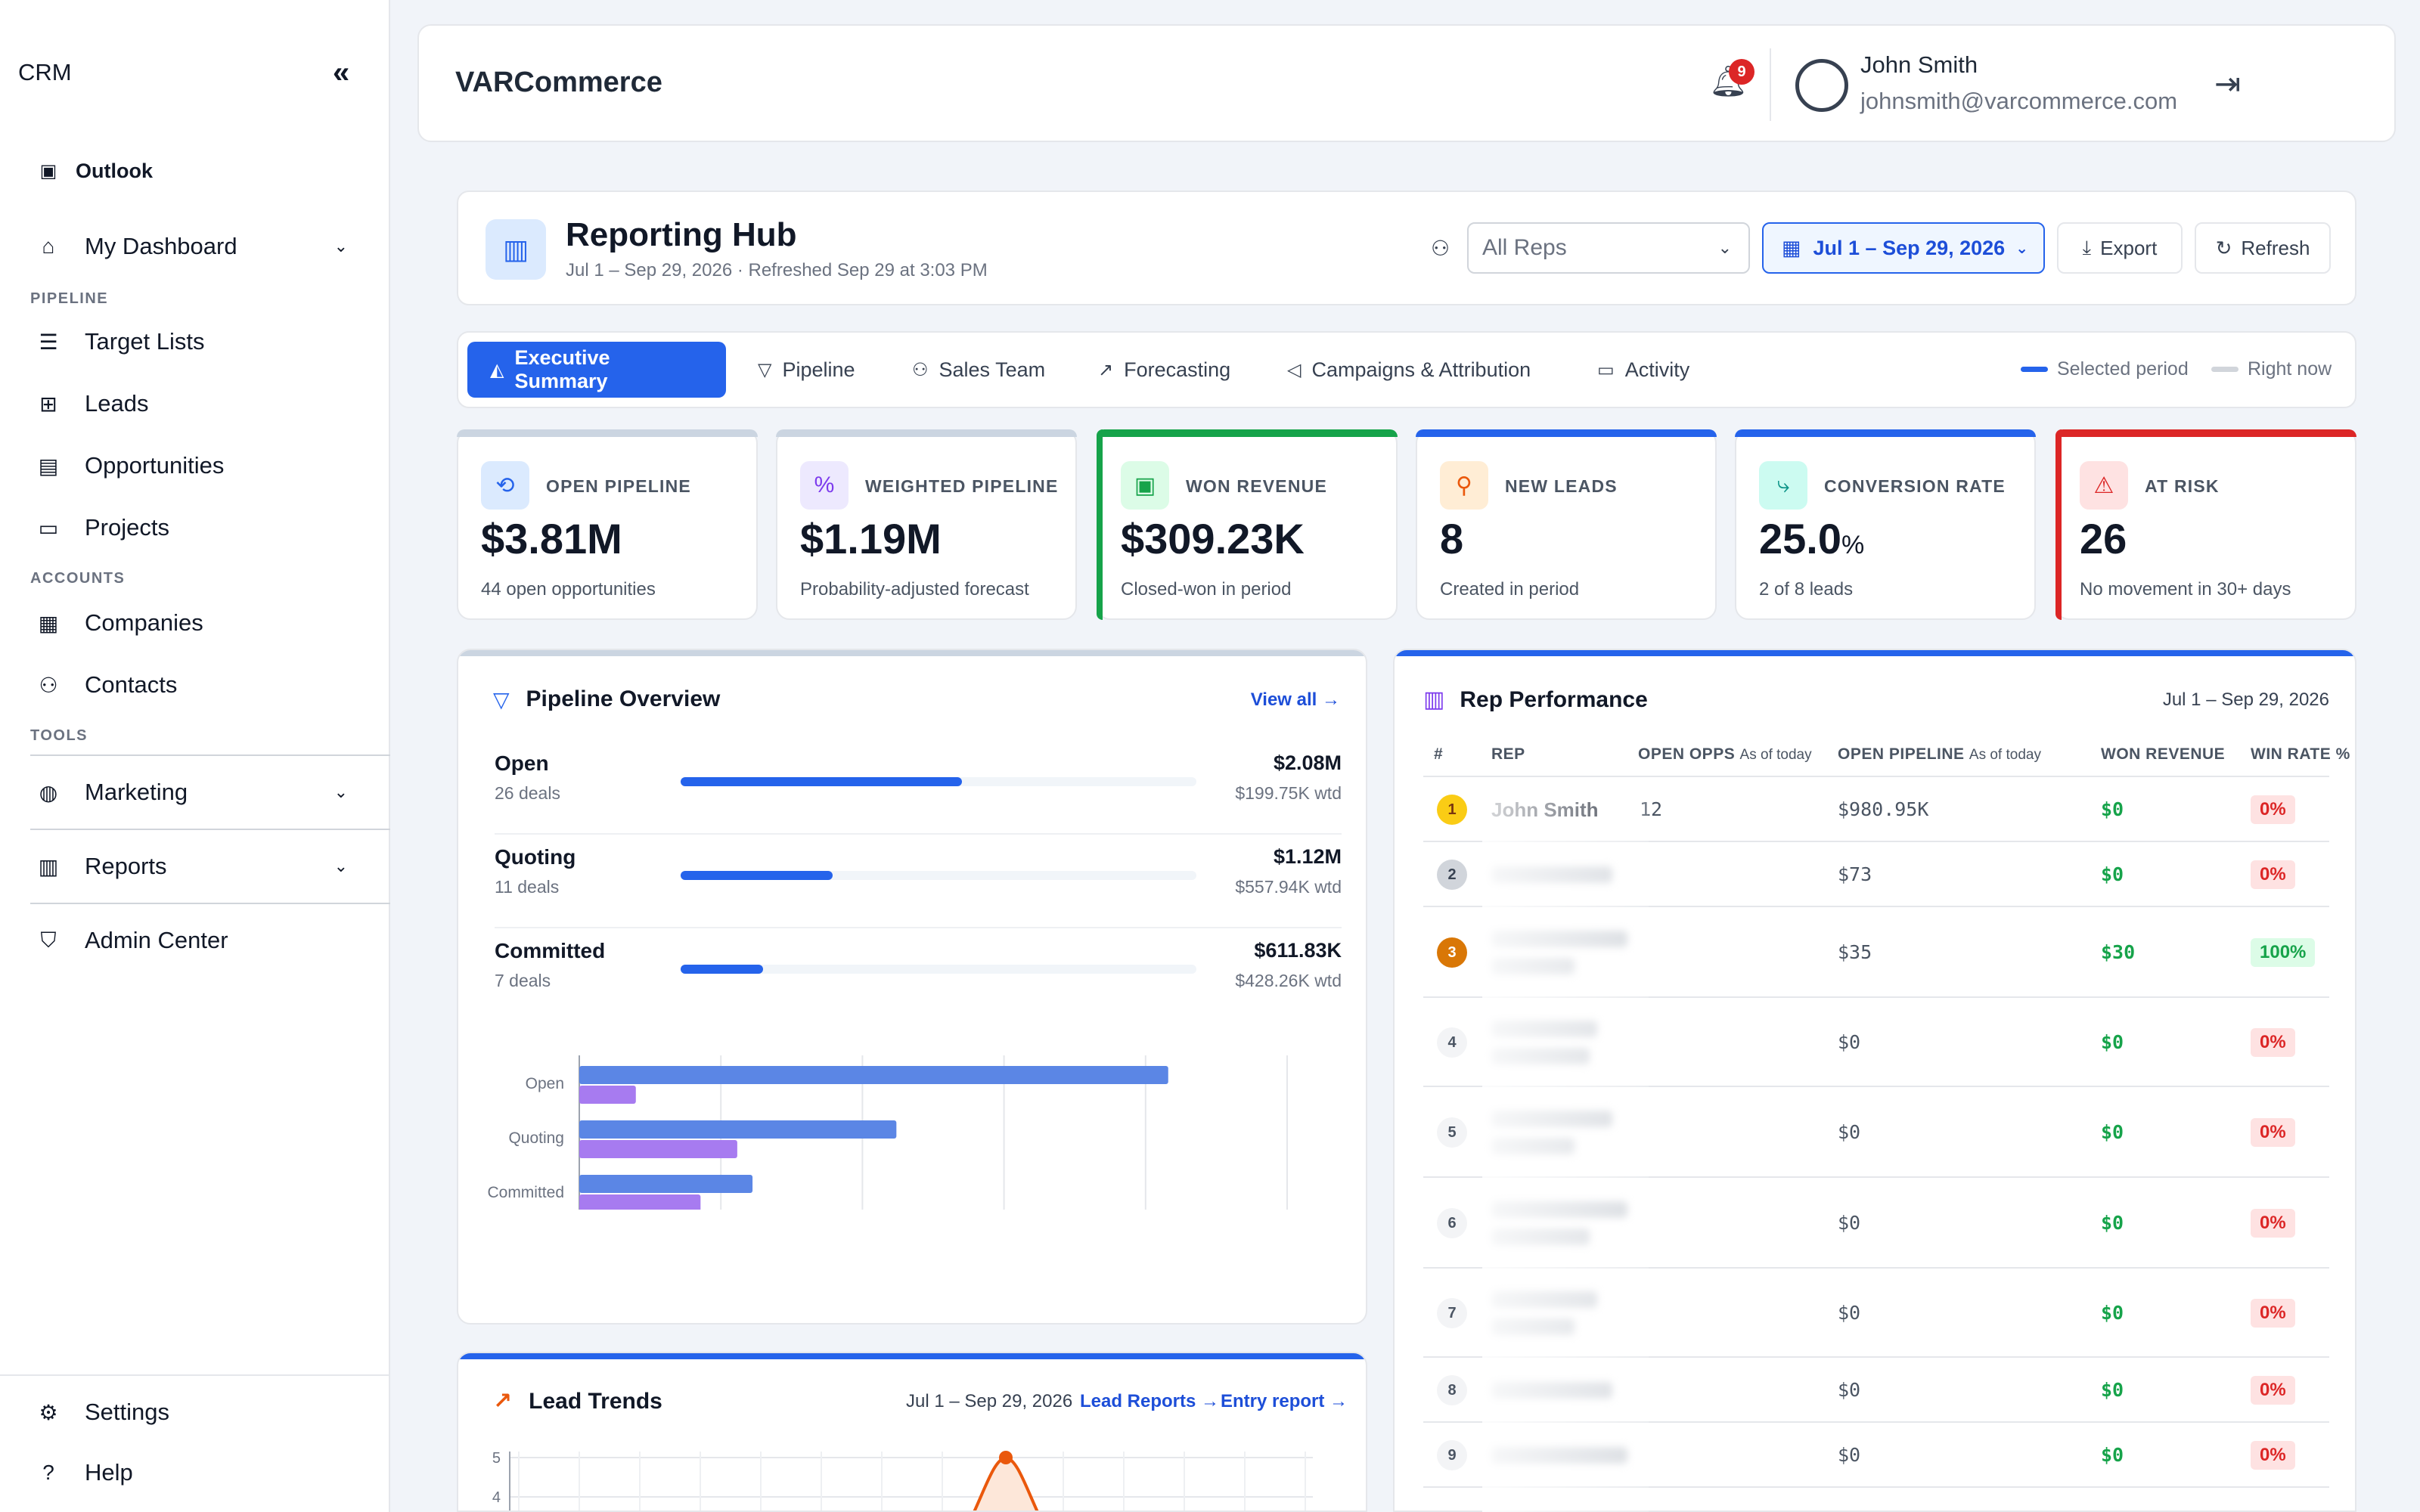 This screenshot has width=2420, height=1512. Describe the element at coordinates (496, 1497) in the screenshot. I see `y-tick-label: 4` at that location.